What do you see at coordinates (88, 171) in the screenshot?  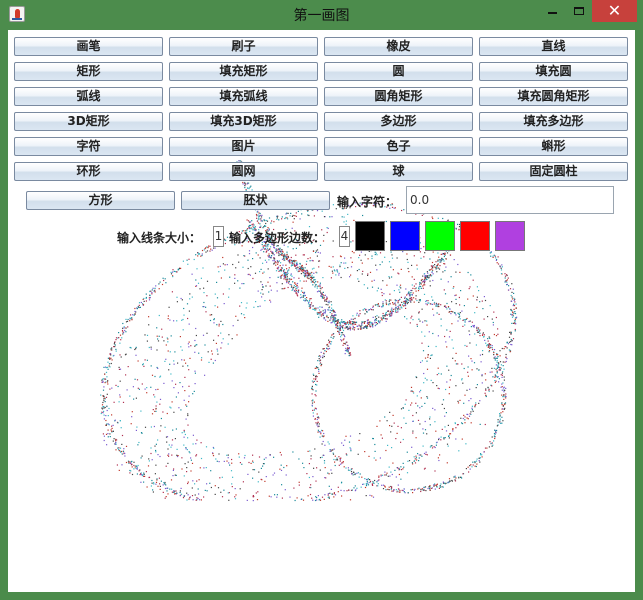 I see `tool-button-ring: 环形` at bounding box center [88, 171].